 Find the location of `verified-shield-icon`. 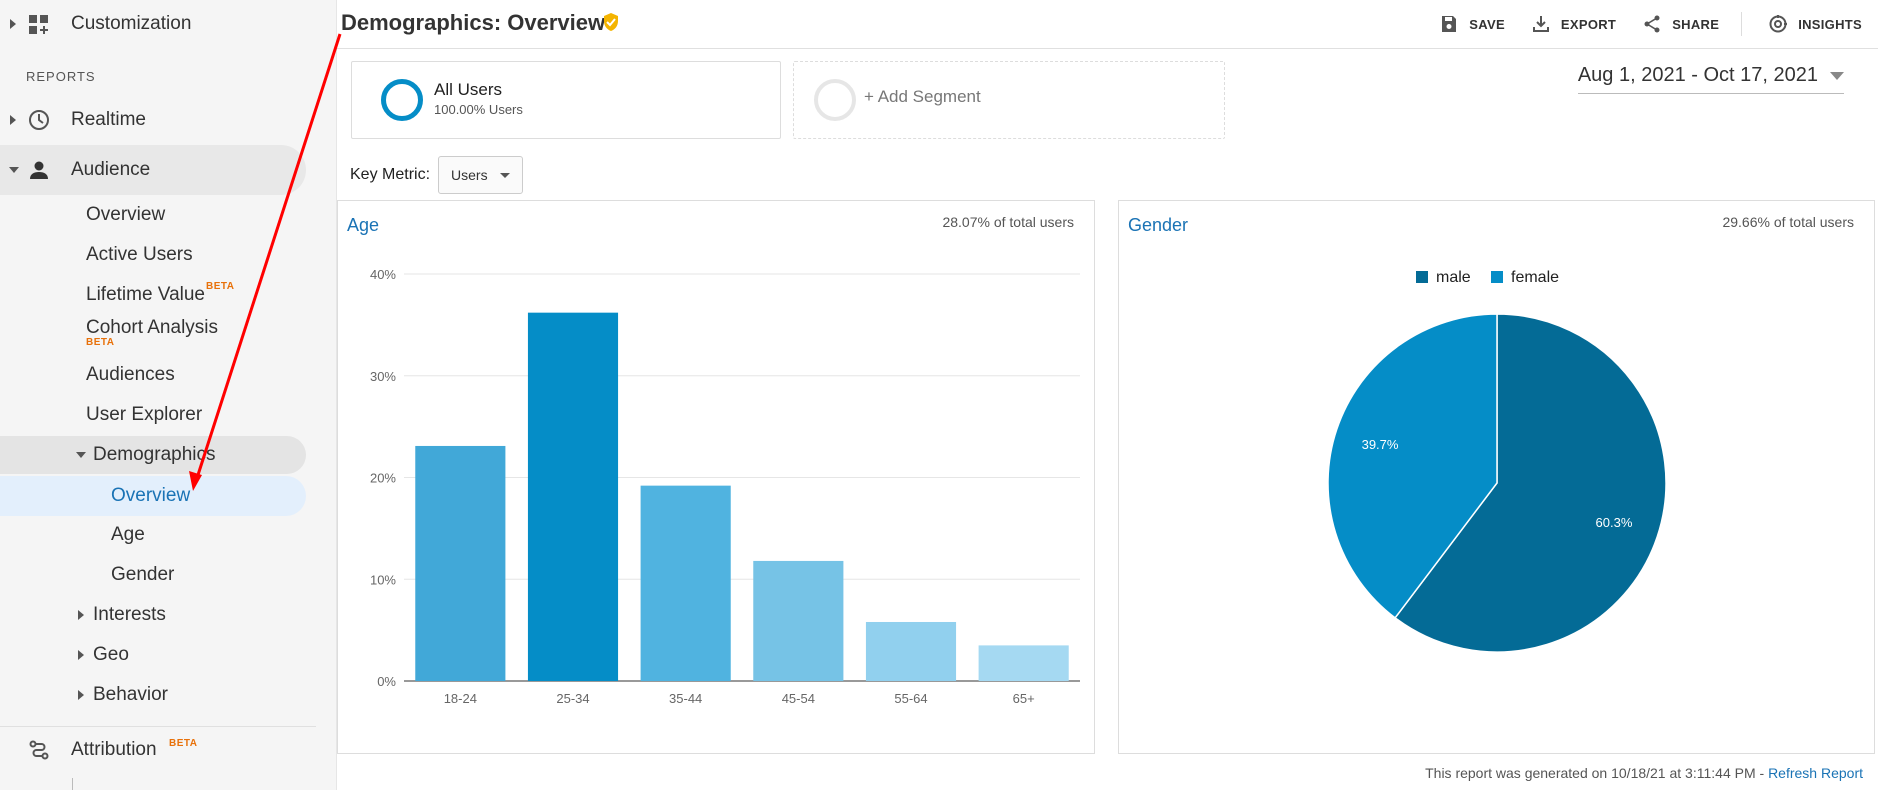

verified-shield-icon is located at coordinates (611, 22).